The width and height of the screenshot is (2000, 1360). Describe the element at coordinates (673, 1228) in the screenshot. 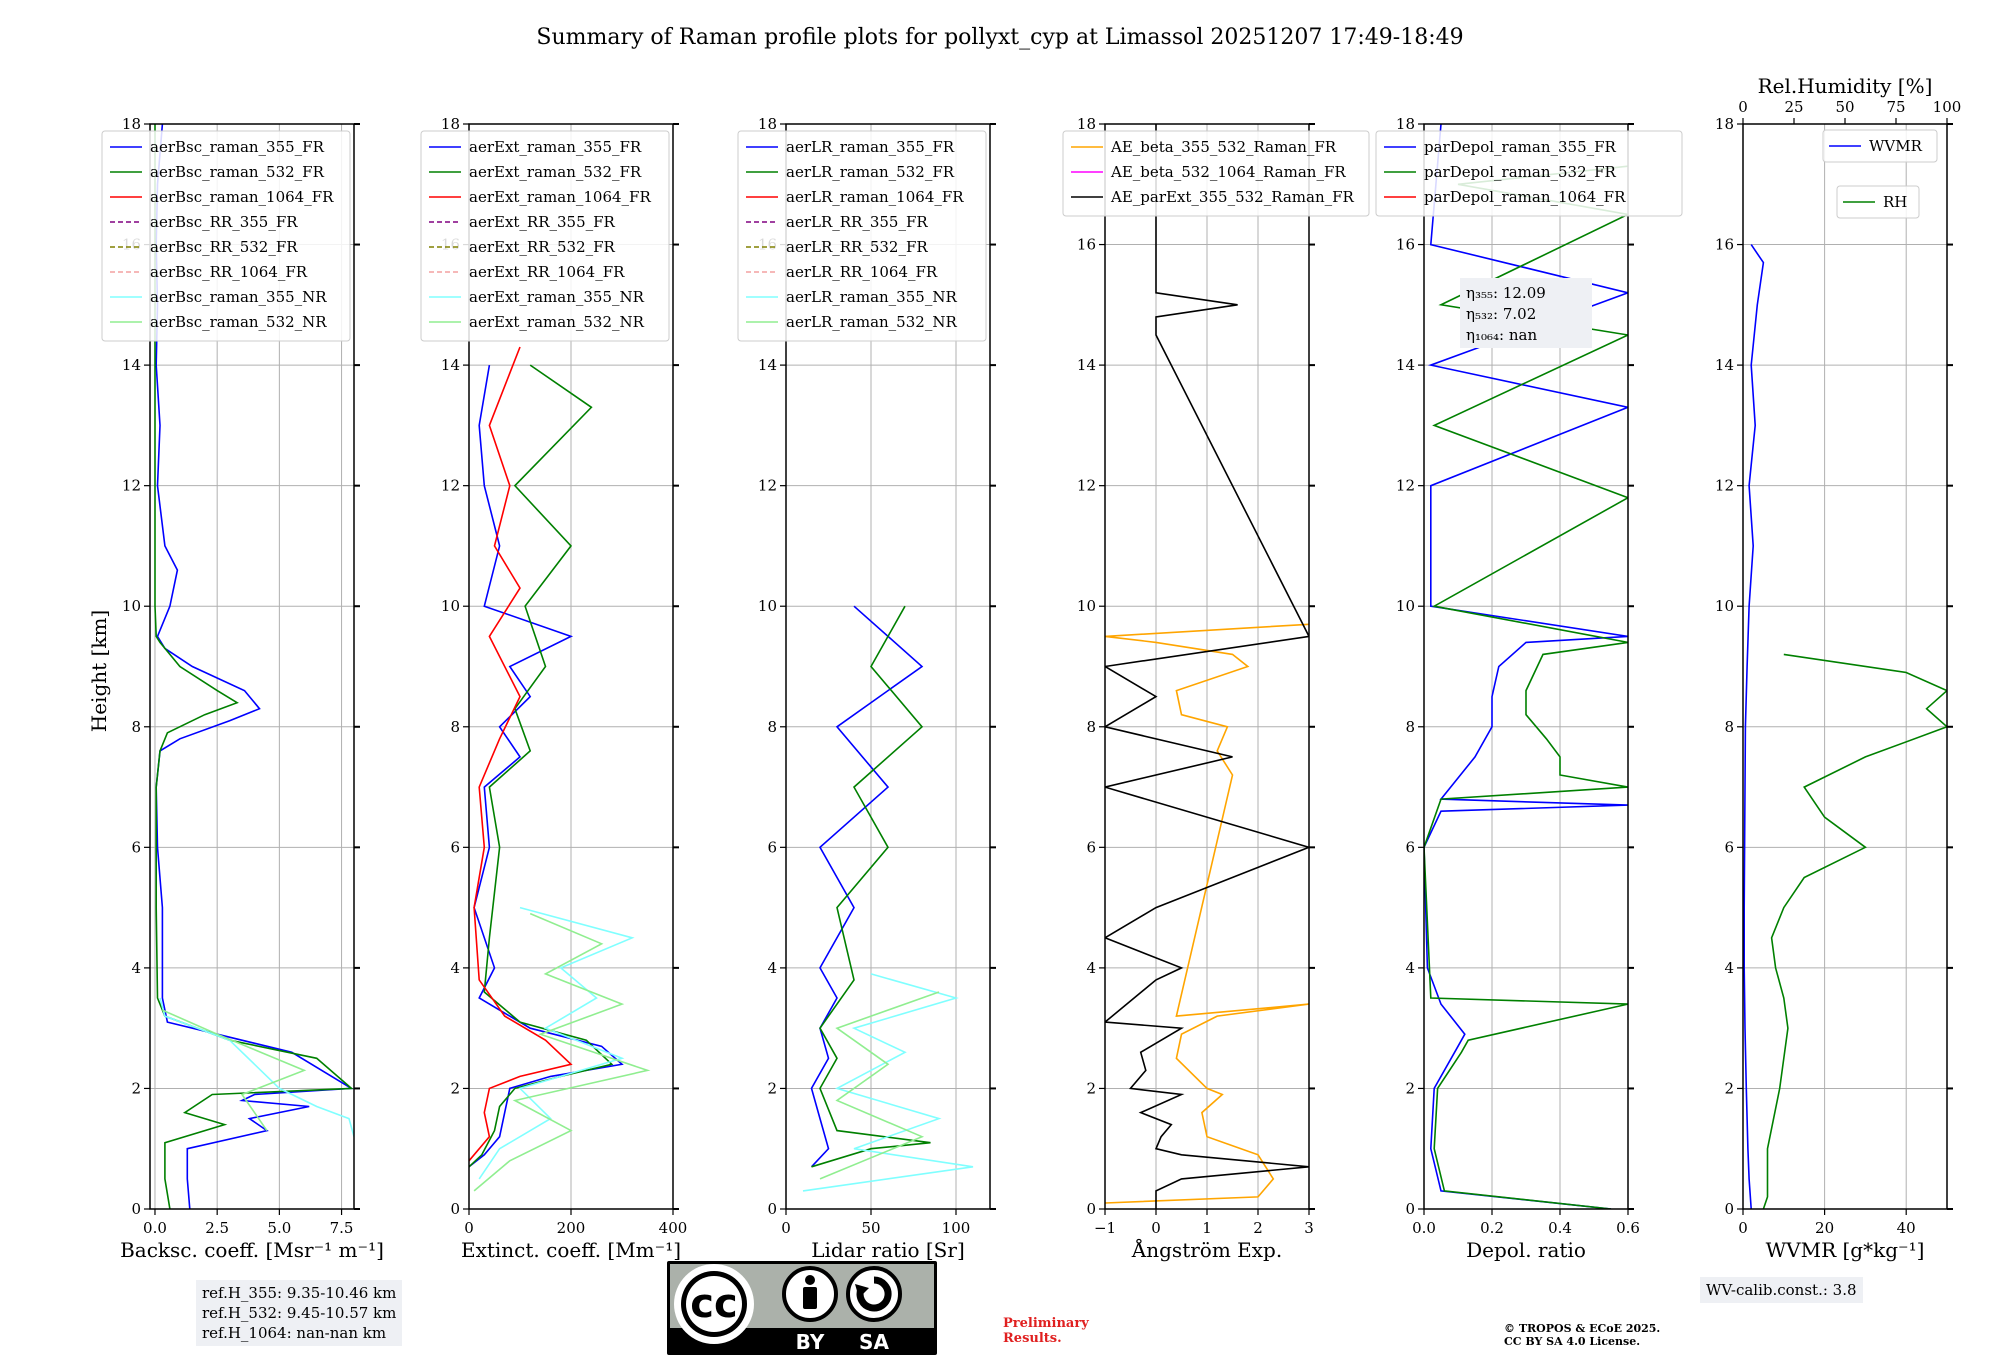

I see `ext-xtick-label: 400` at that location.